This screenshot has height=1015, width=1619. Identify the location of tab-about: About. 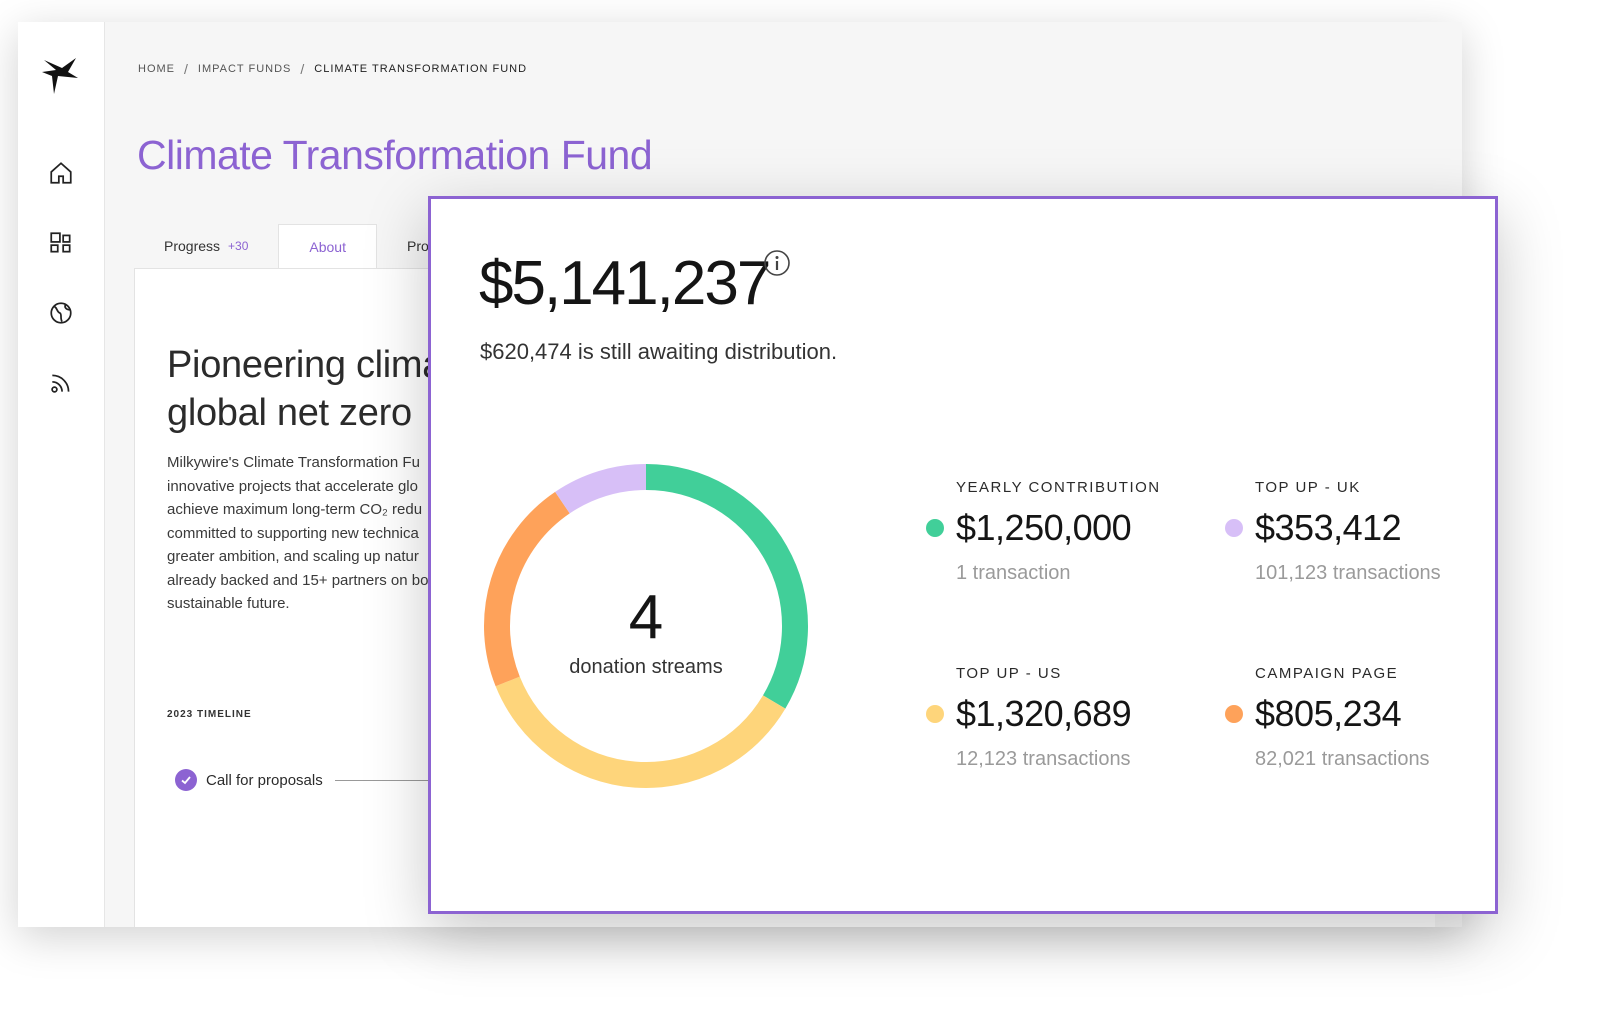
(327, 246).